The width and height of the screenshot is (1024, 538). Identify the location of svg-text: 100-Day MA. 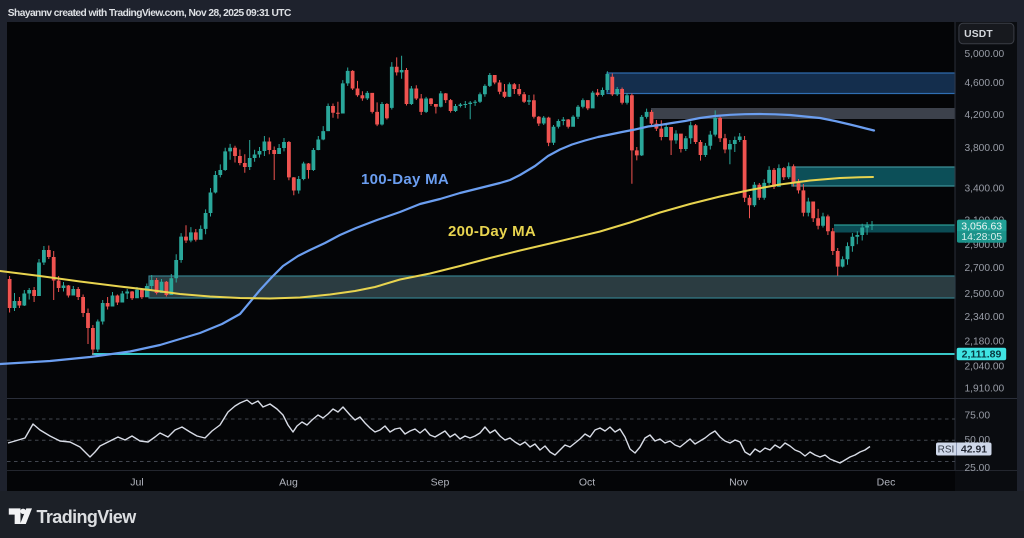
(405, 179).